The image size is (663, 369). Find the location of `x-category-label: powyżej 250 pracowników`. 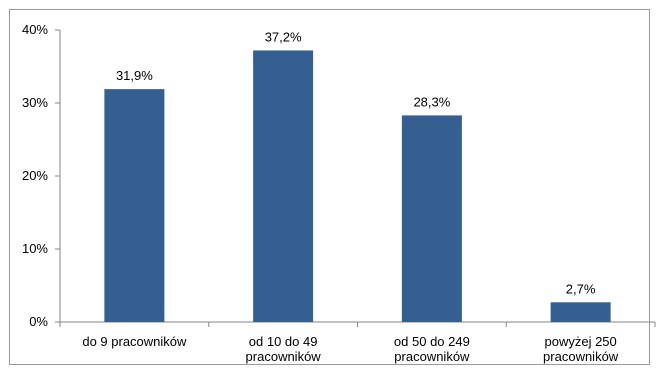

x-category-label: powyżej 250 pracowników is located at coordinates (581, 349).